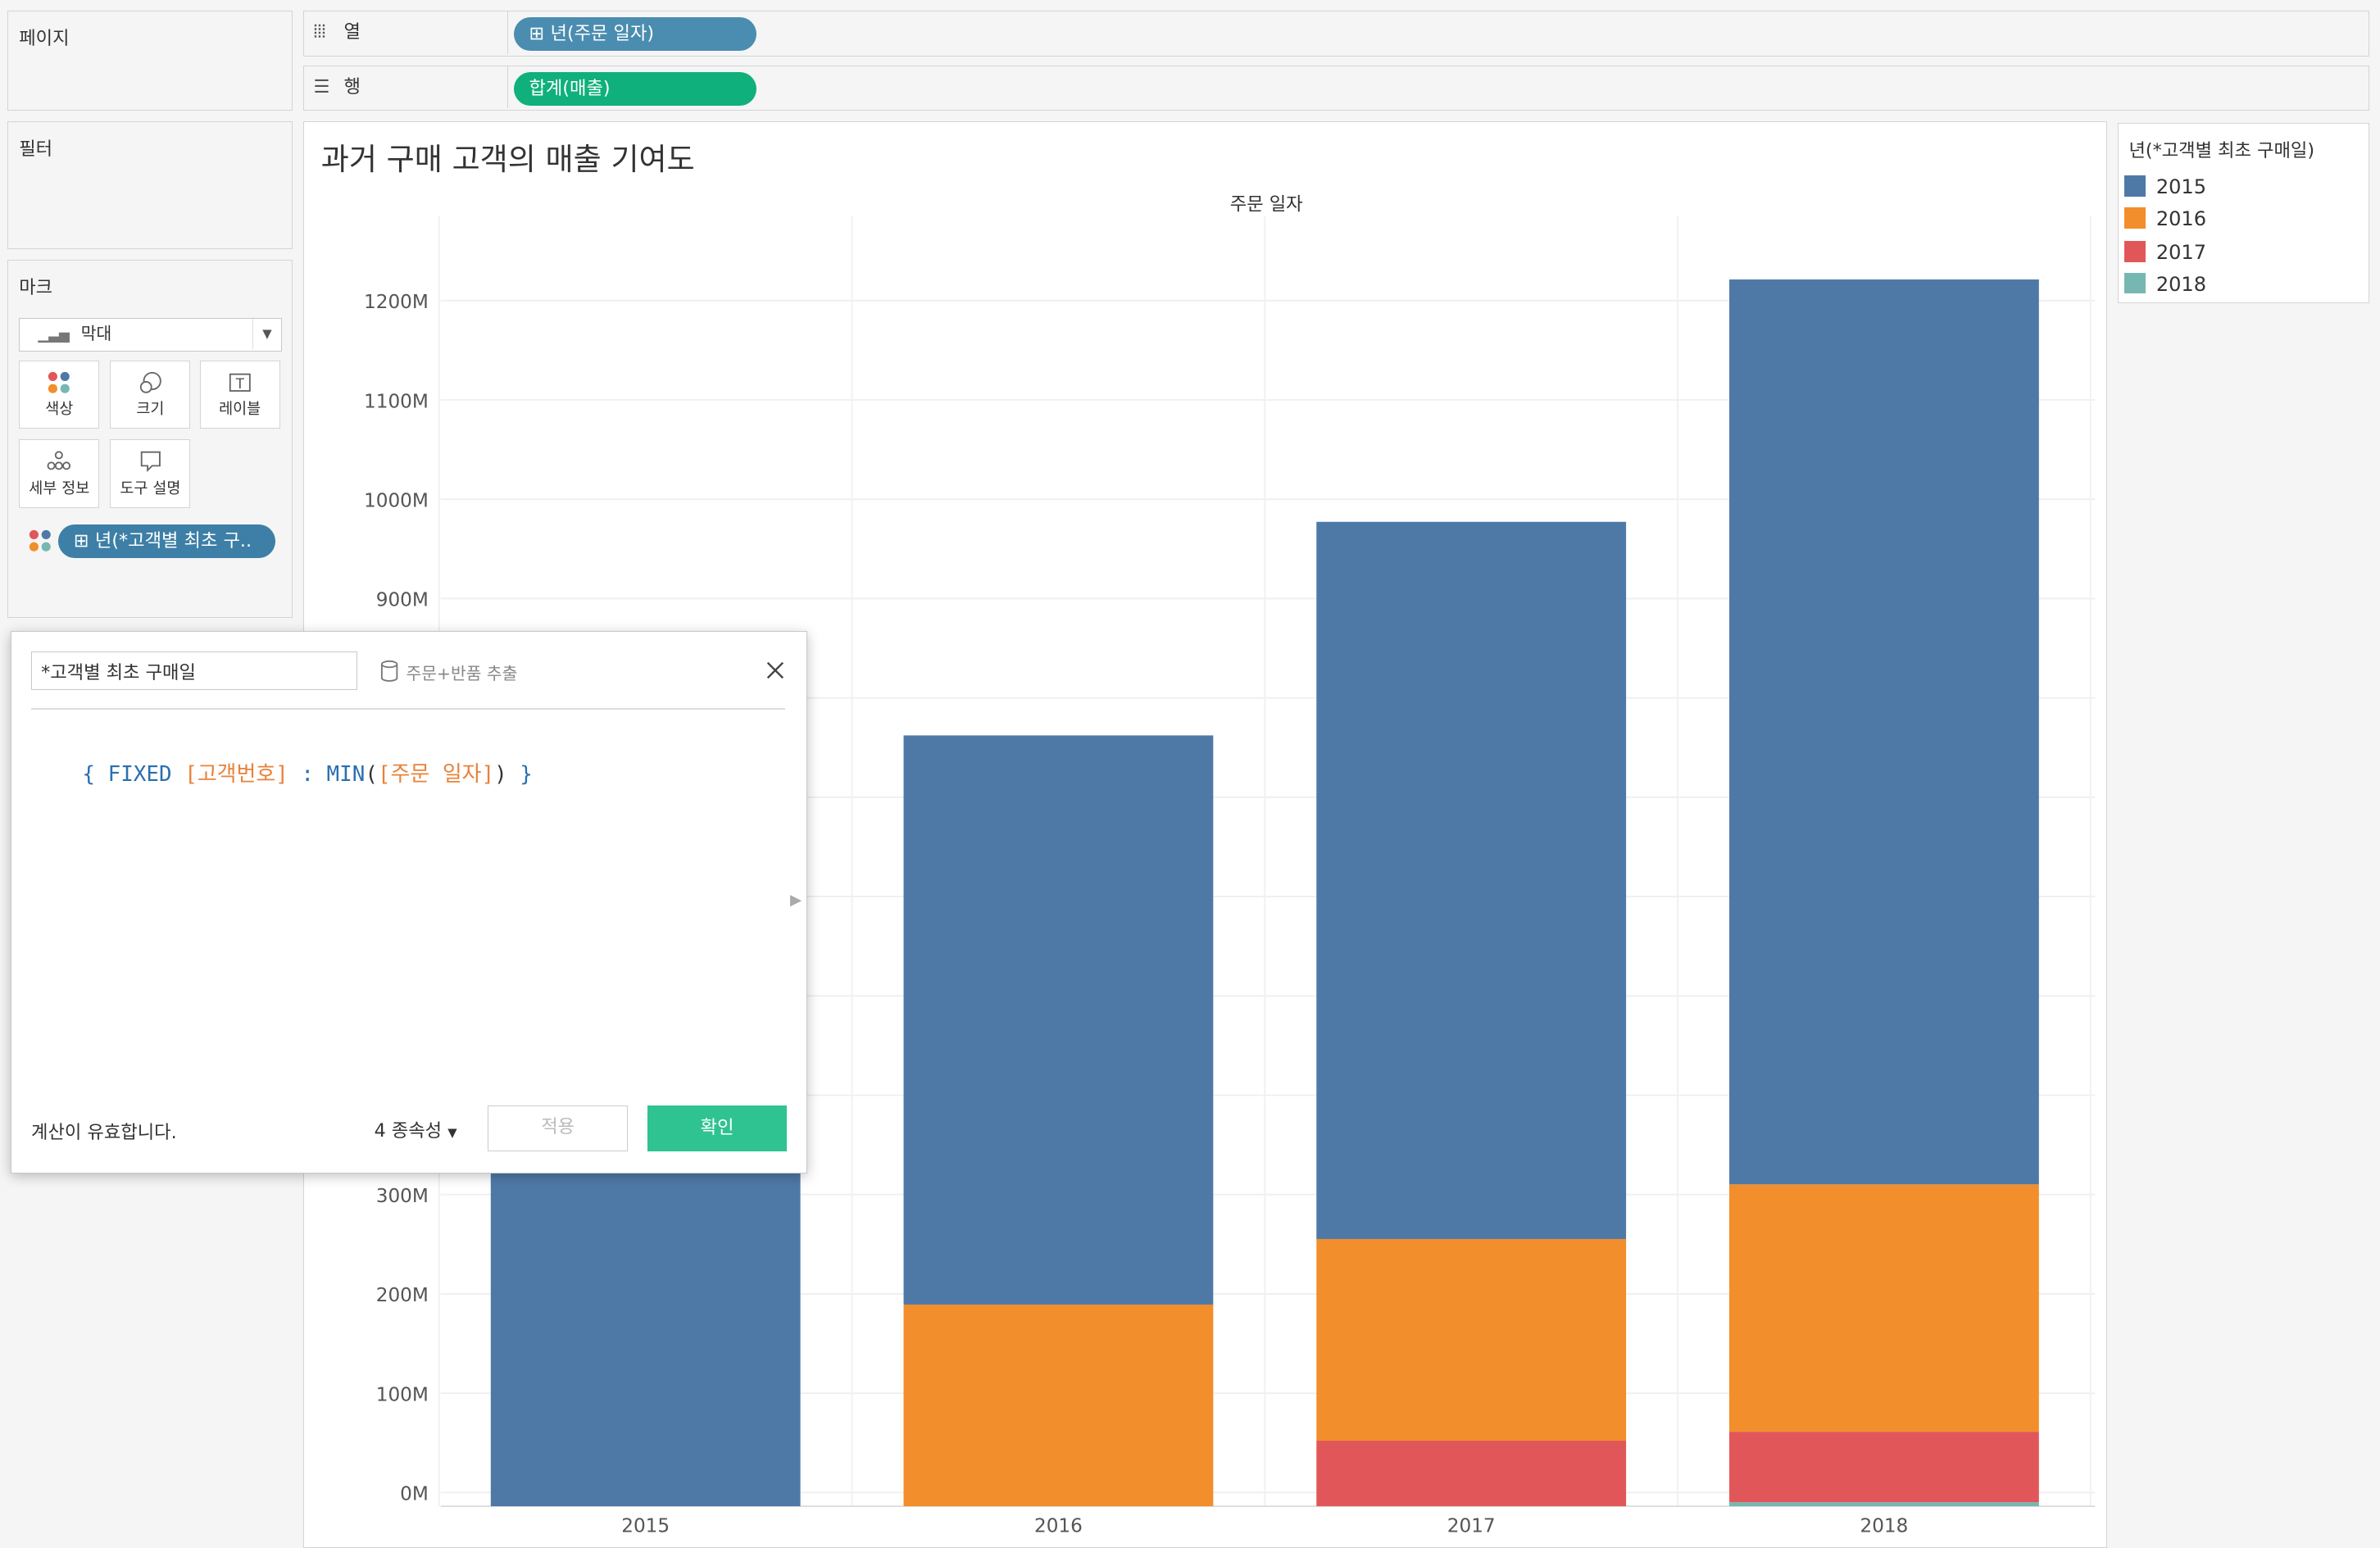 This screenshot has width=2380, height=1548. I want to click on close-icon, so click(776, 672).